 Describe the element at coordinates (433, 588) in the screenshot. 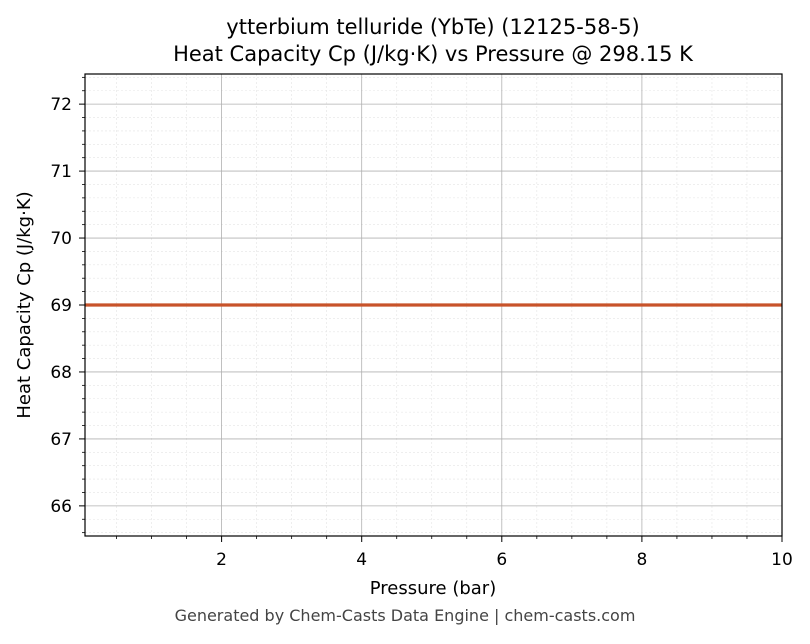

I see `x-axis-label: Pressure (bar)` at that location.